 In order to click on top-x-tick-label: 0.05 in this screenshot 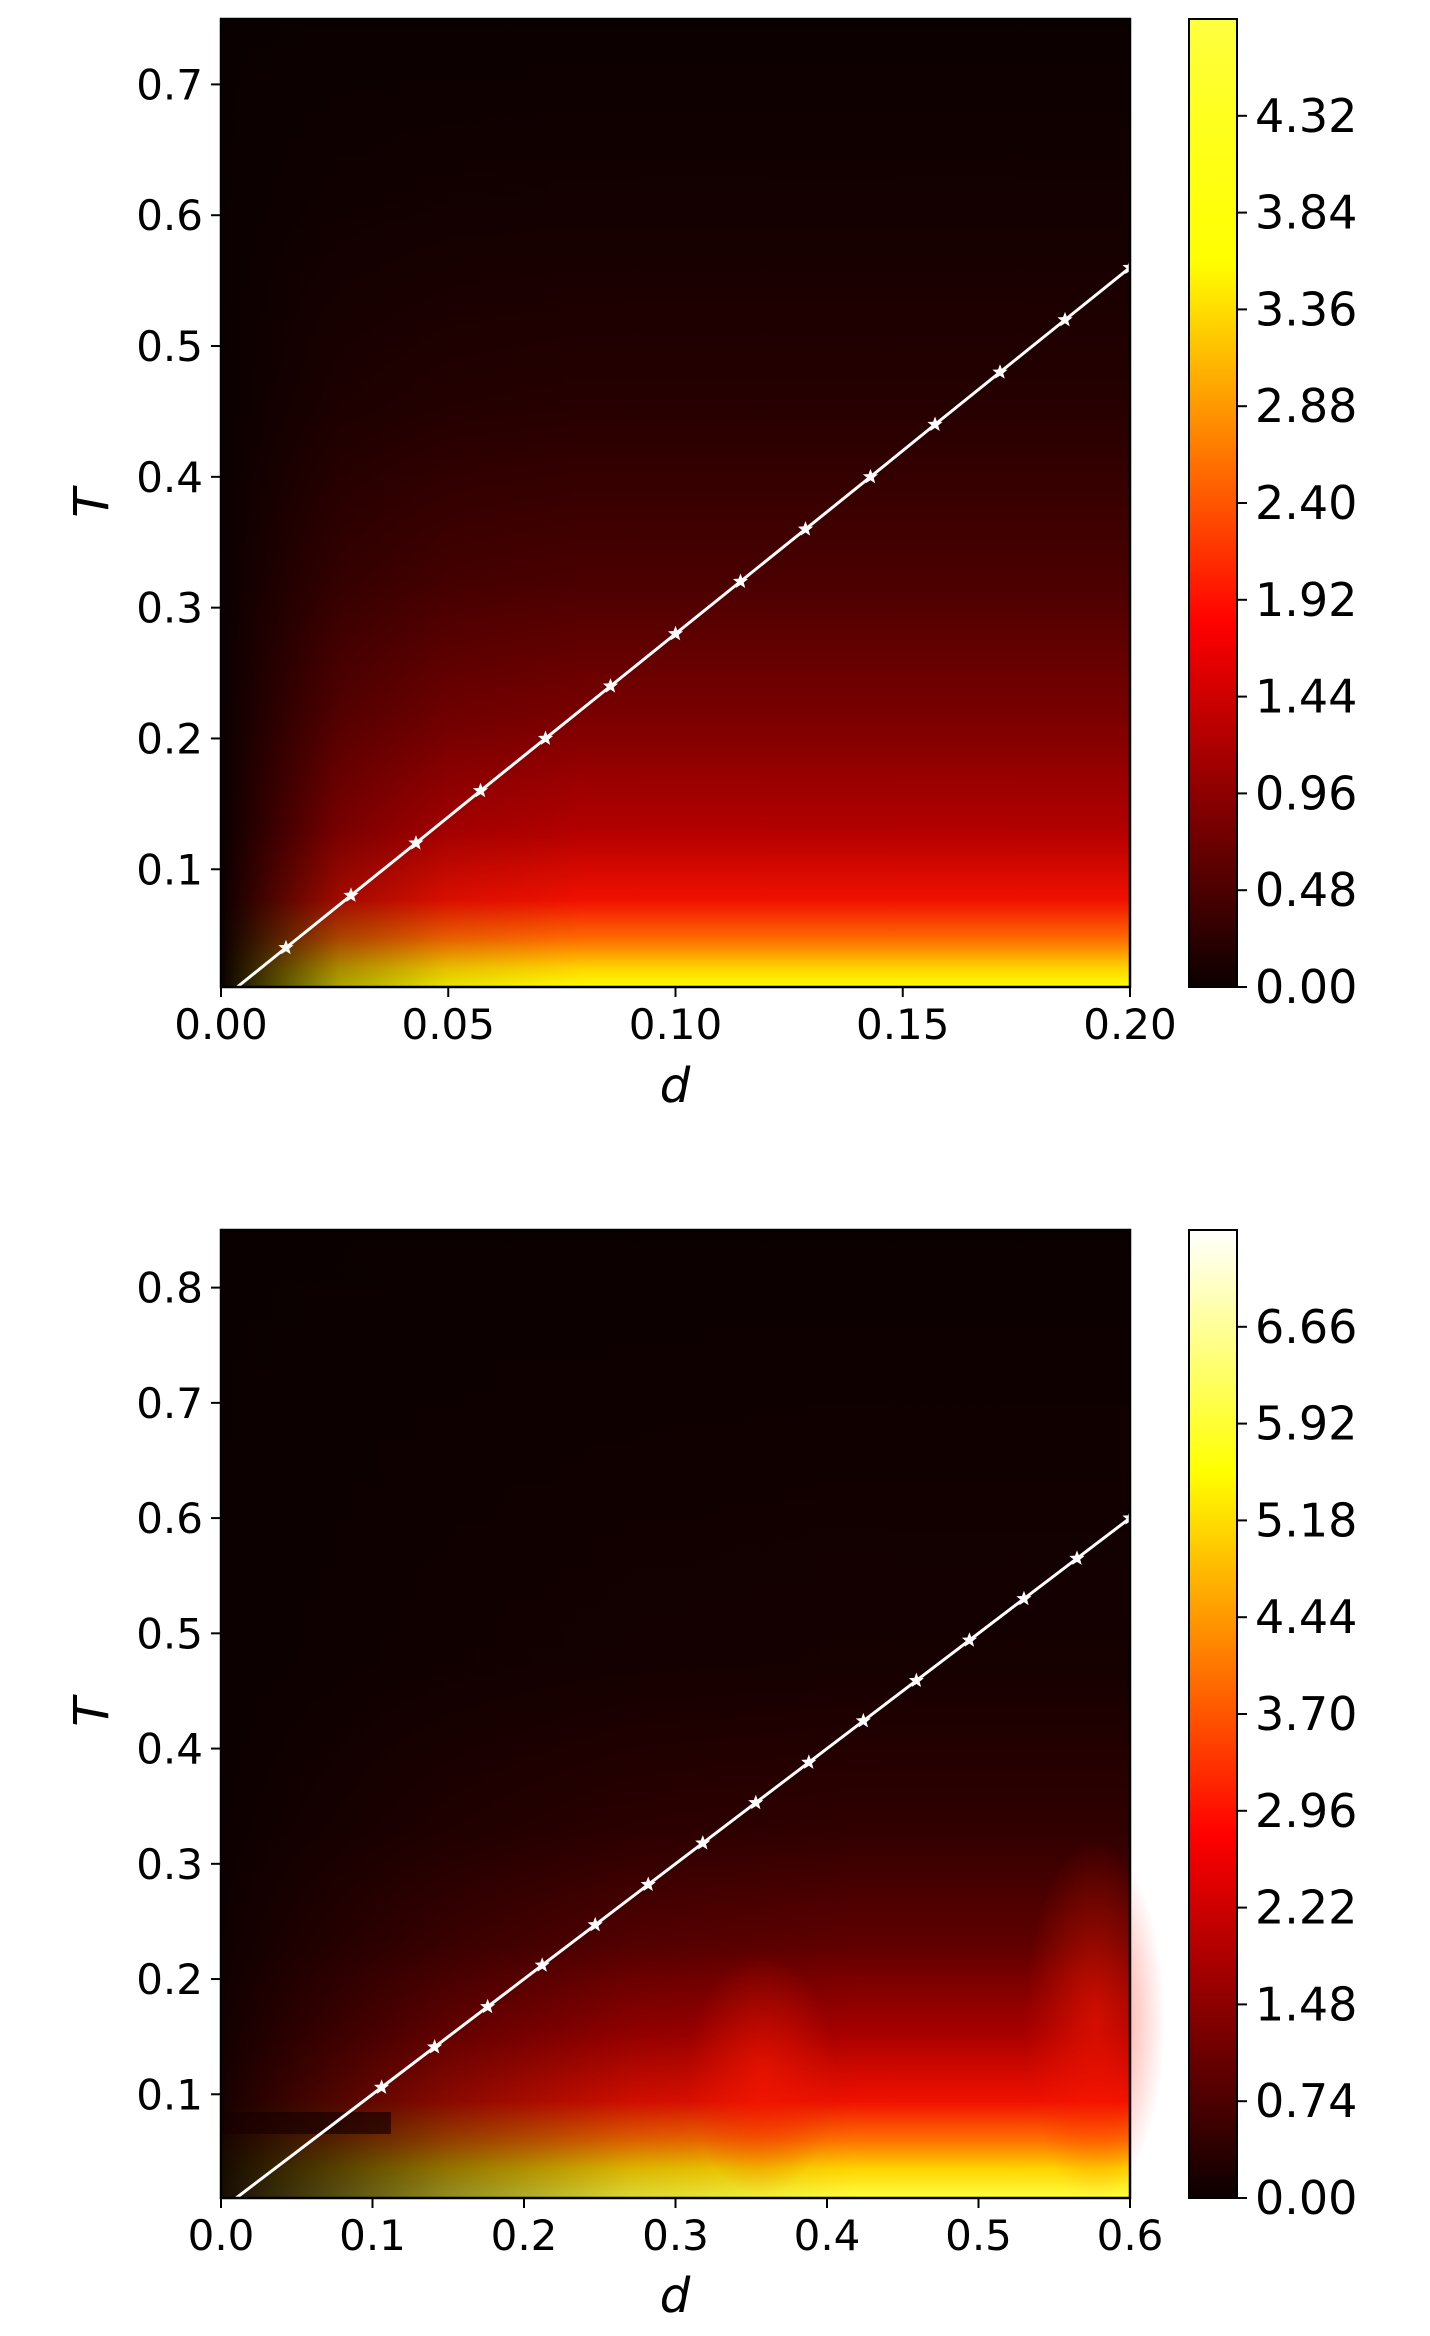, I will do `click(448, 1024)`.